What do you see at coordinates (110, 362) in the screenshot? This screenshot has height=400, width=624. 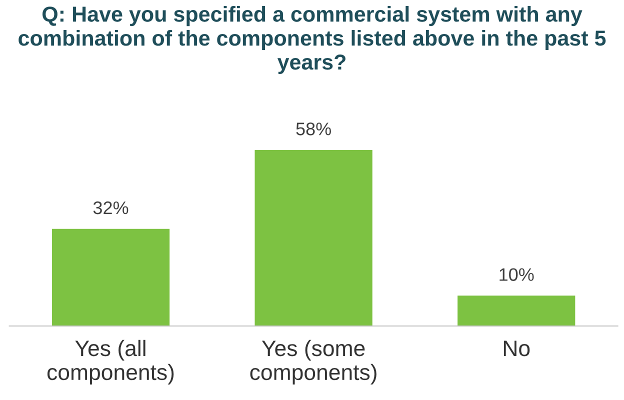 I see `x-tick-label: Yes (all components)` at bounding box center [110, 362].